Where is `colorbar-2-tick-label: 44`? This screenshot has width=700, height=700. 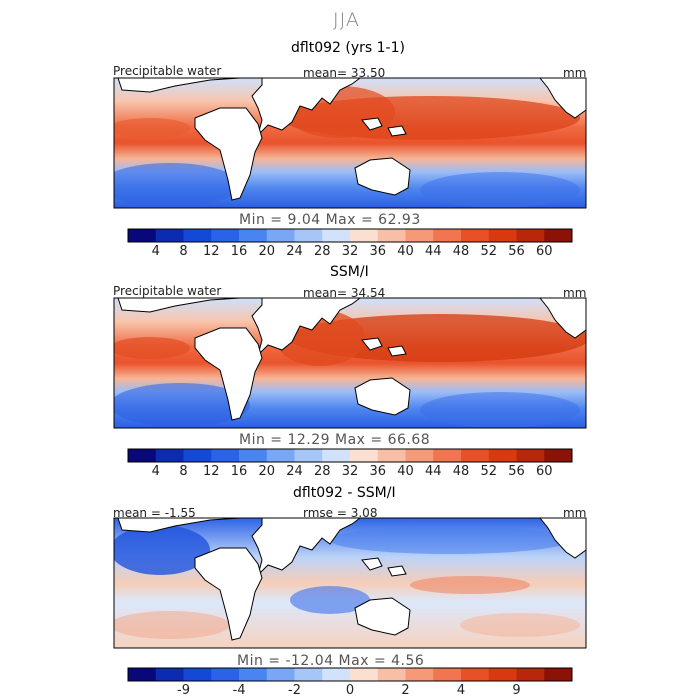 colorbar-2-tick-label: 44 is located at coordinates (433, 471).